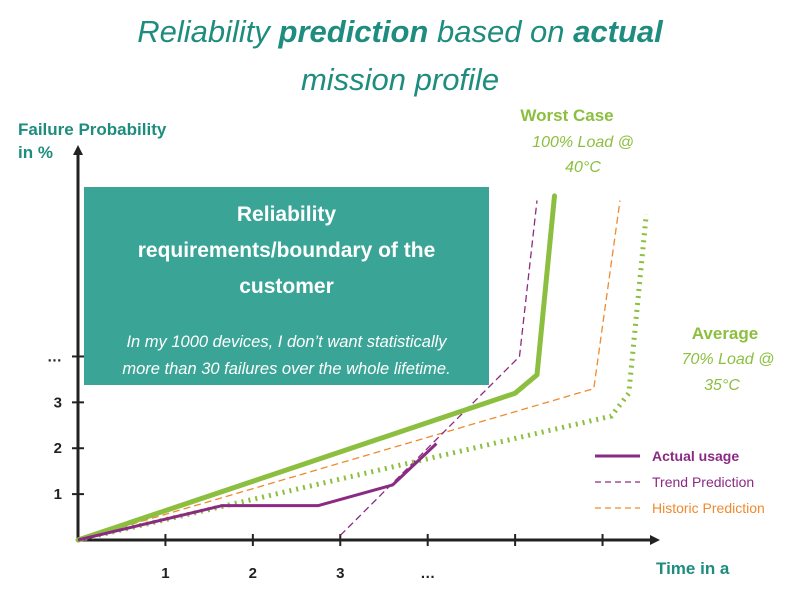 This screenshot has height=594, width=800. Describe the element at coordinates (257, 492) in the screenshot. I see `series-actual-usage` at that location.